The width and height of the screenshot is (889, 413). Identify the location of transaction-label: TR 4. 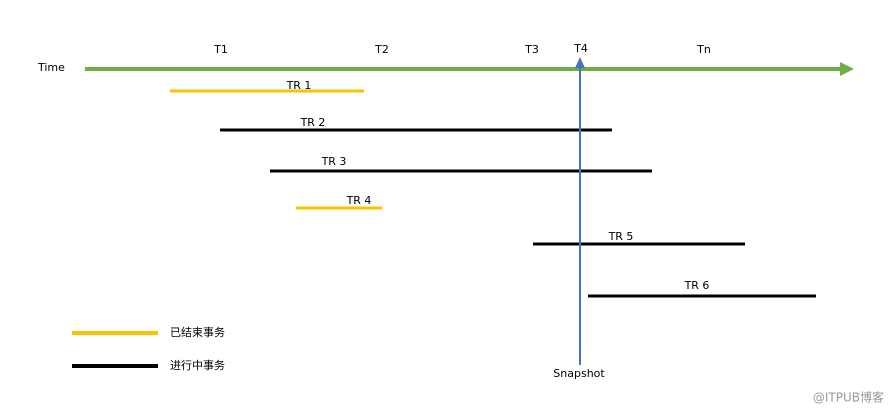
(359, 200).